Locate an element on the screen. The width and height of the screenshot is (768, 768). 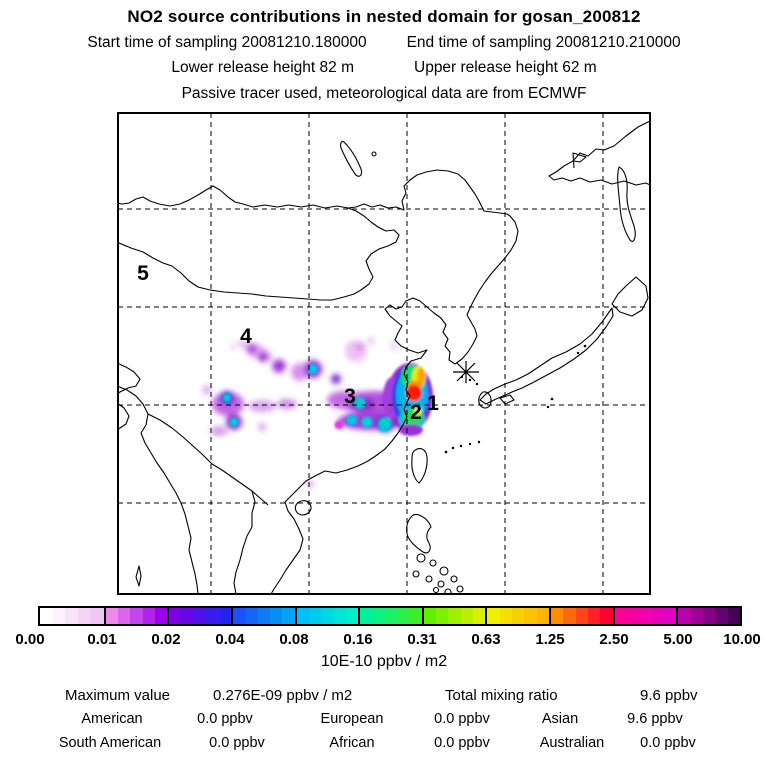
colorbar is located at coordinates (390, 616).